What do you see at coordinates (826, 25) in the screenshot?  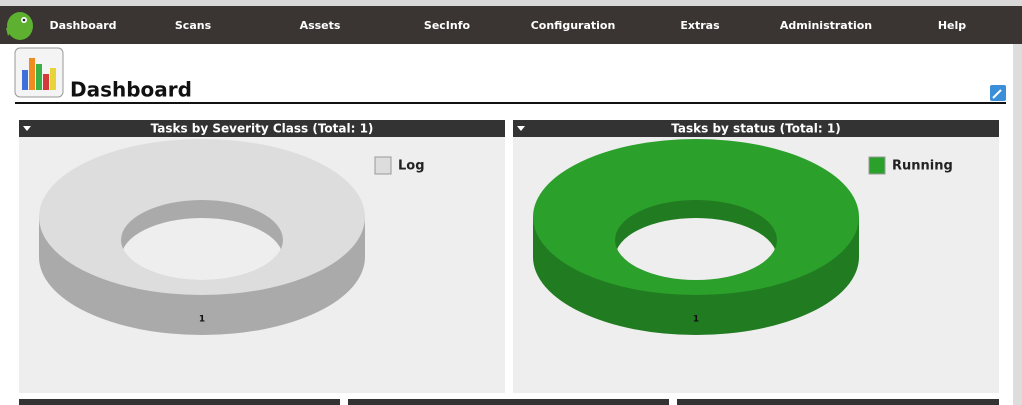 I see `nav-item: Administration` at bounding box center [826, 25].